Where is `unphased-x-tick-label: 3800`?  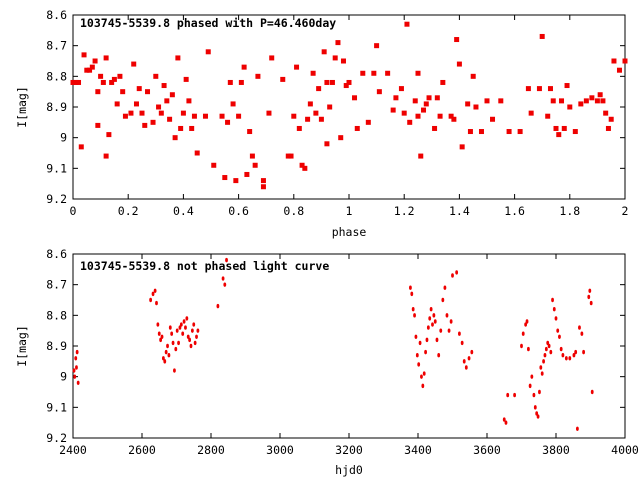 unphased-x-tick-label: 3800 is located at coordinates (556, 450).